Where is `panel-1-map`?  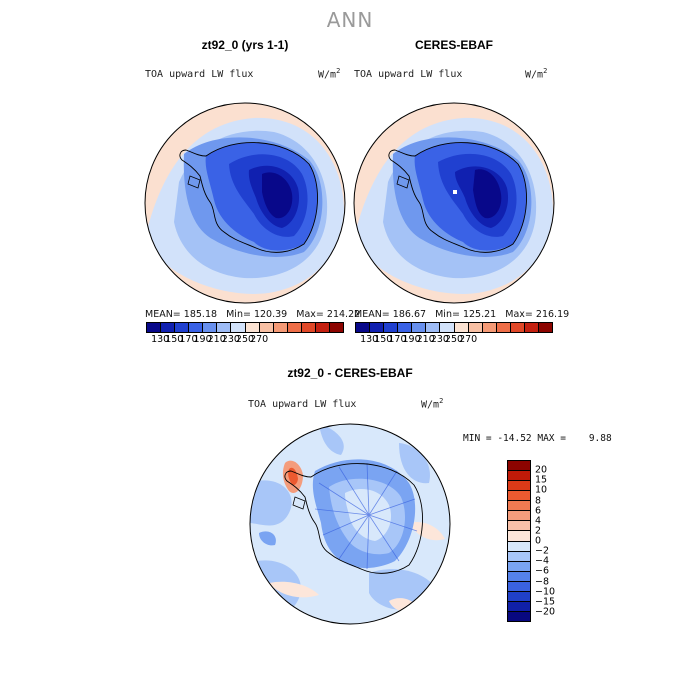
panel-1-map is located at coordinates (245, 203).